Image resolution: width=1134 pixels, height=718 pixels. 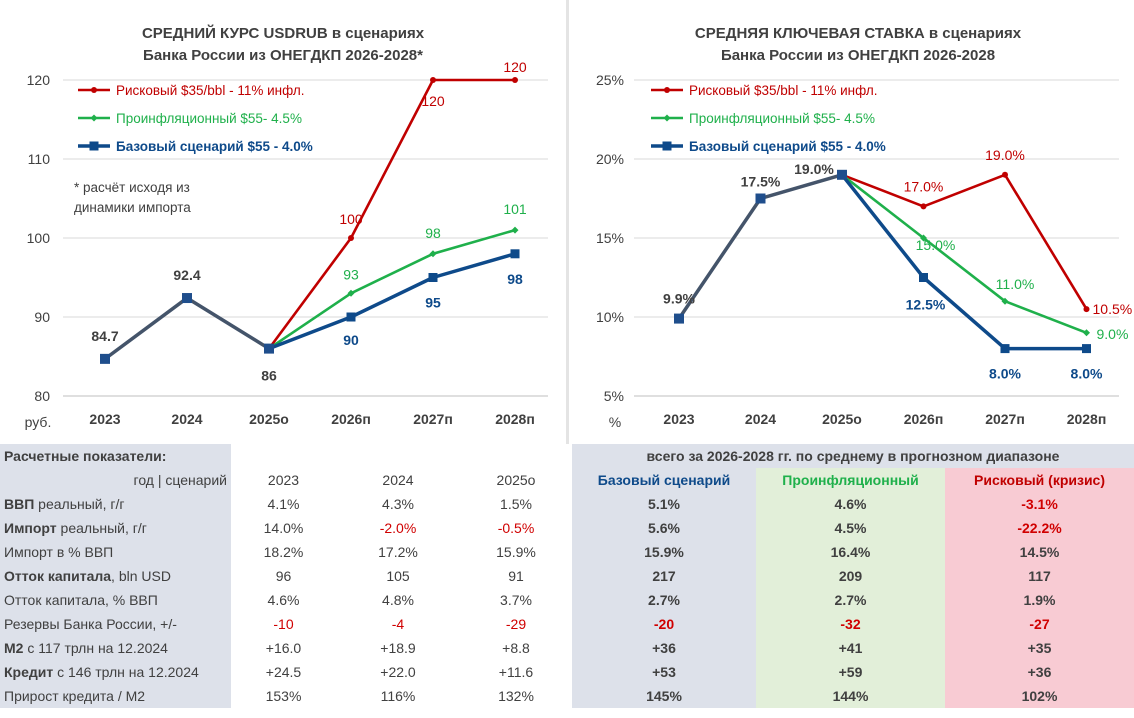 I want to click on scenario-value-risk: 117, so click(x=1039, y=576).